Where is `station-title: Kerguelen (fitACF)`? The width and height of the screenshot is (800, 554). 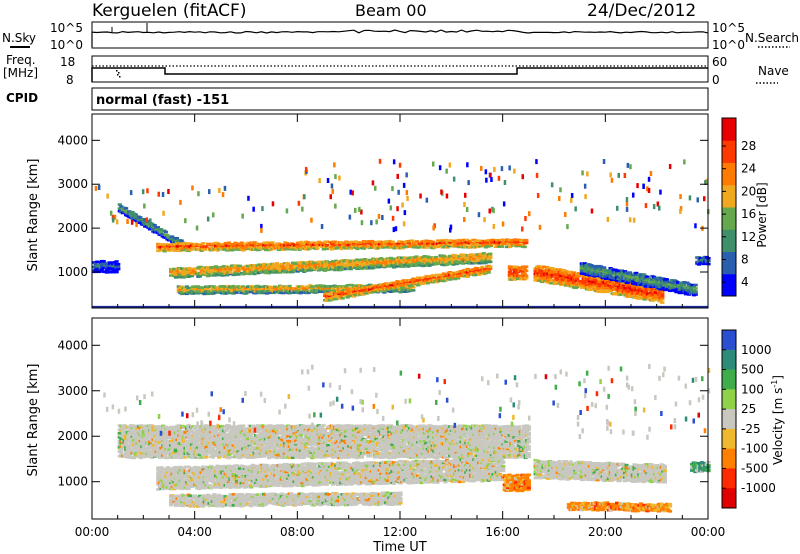 station-title: Kerguelen (fitACF) is located at coordinates (169, 11).